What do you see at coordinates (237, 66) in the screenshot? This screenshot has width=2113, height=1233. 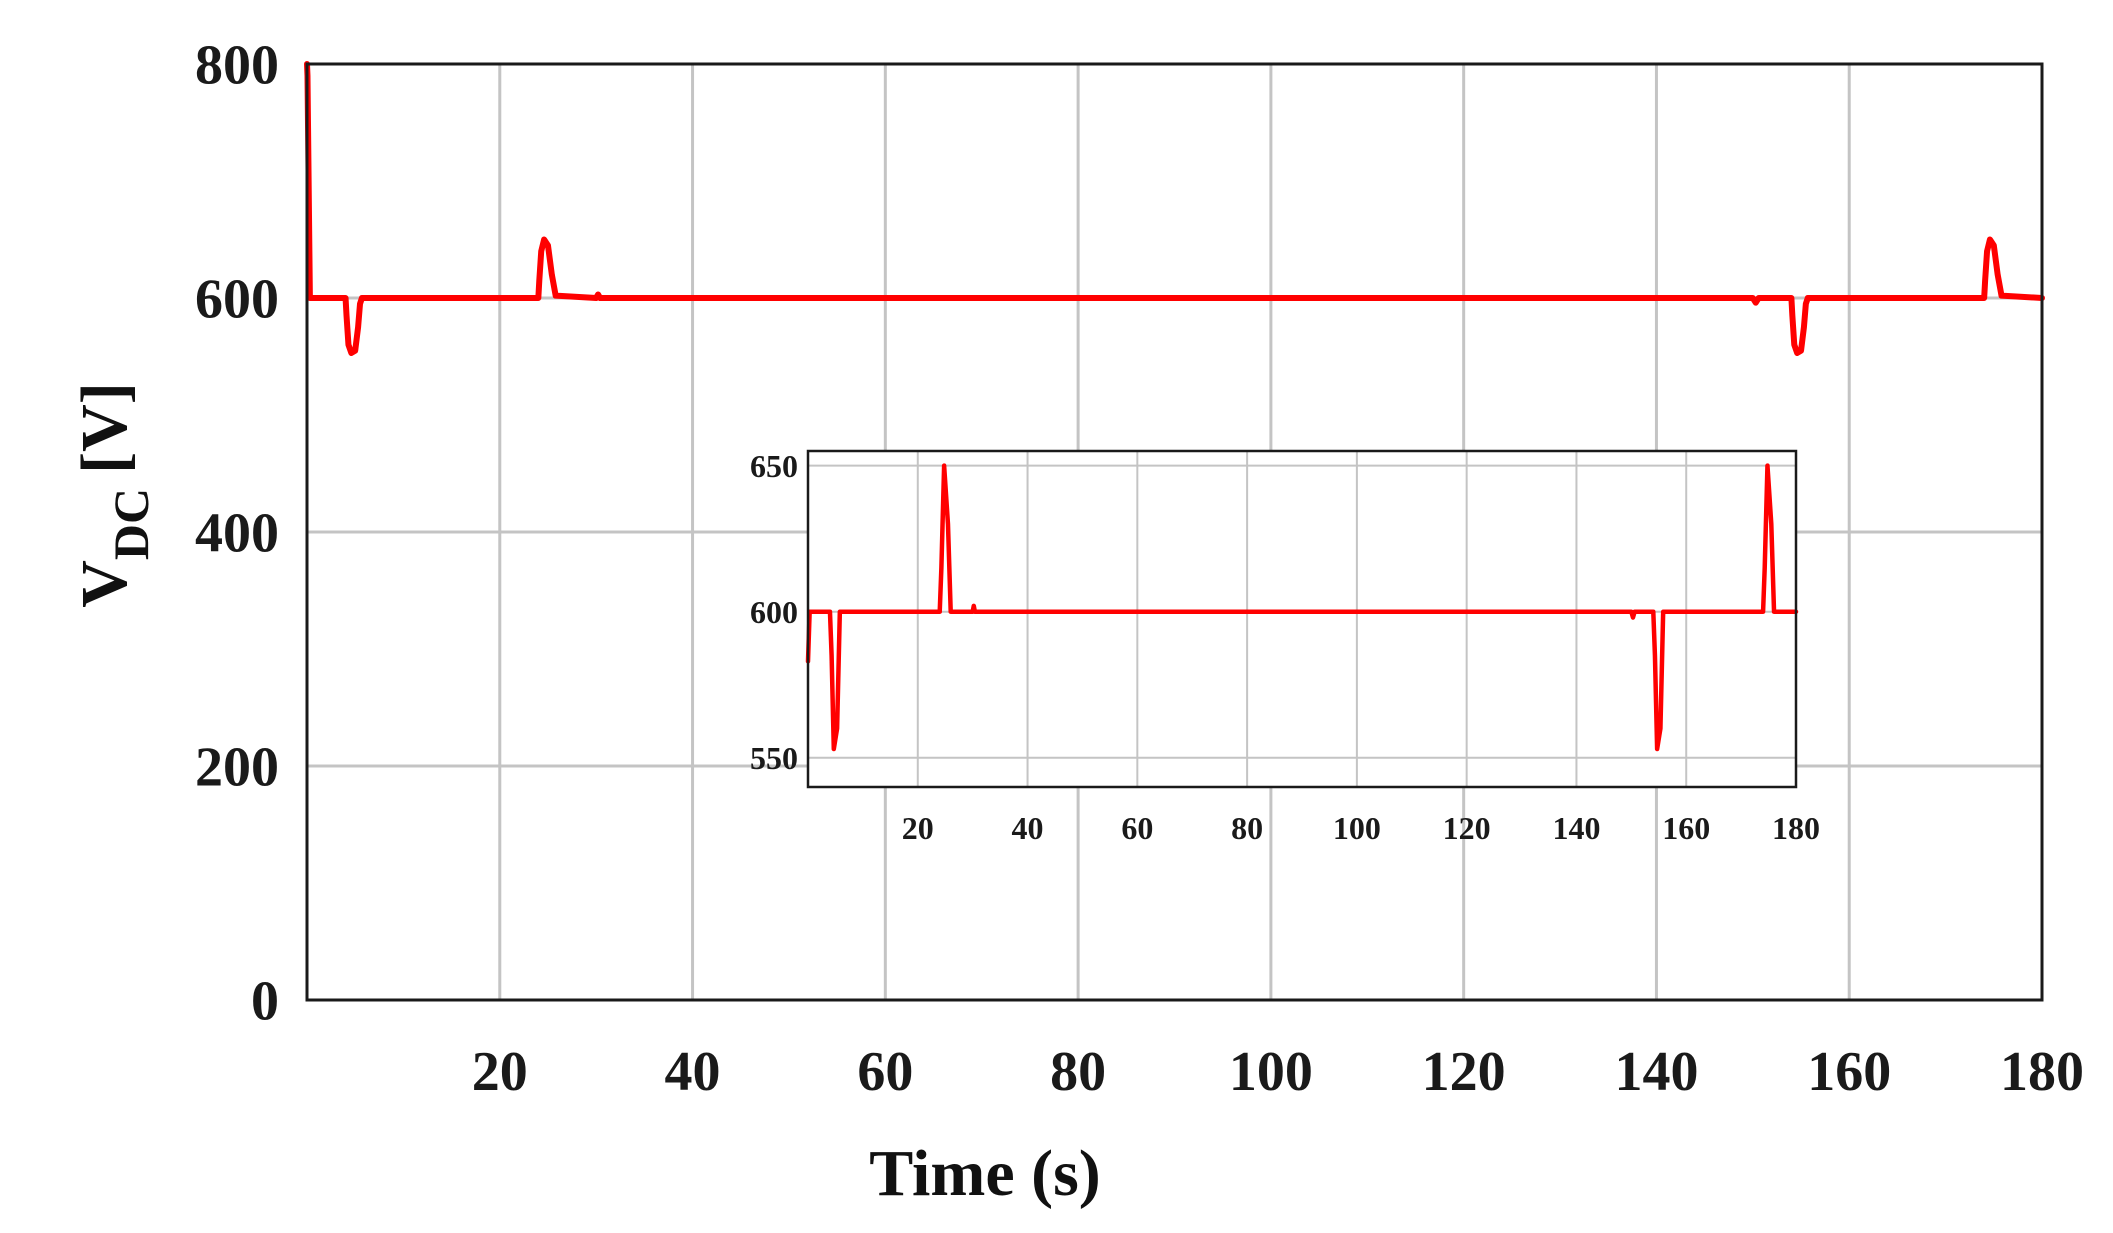 I see `y-tick-label-800: 800` at bounding box center [237, 66].